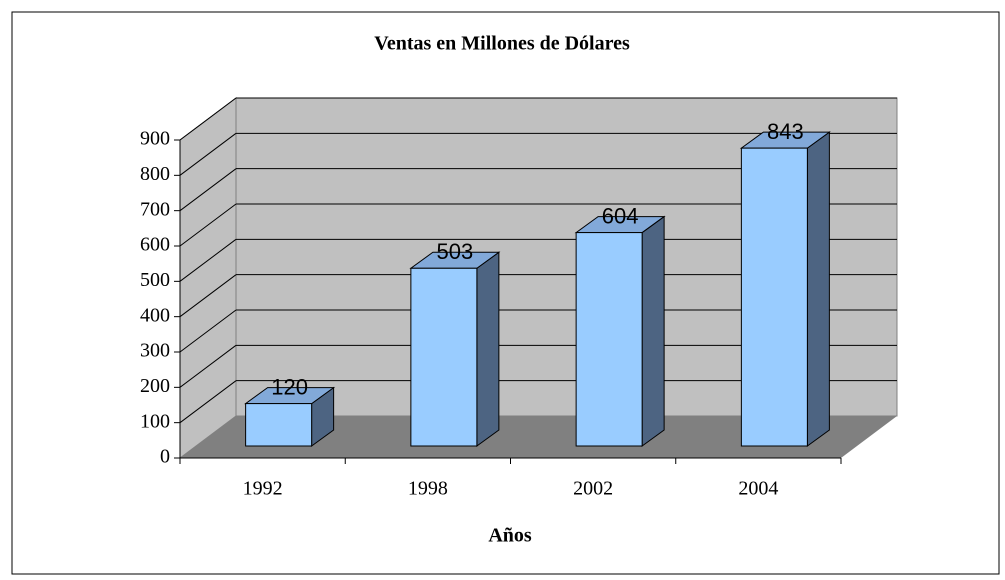  What do you see at coordinates (155, 209) in the screenshot?
I see `y-tick-label: 700` at bounding box center [155, 209].